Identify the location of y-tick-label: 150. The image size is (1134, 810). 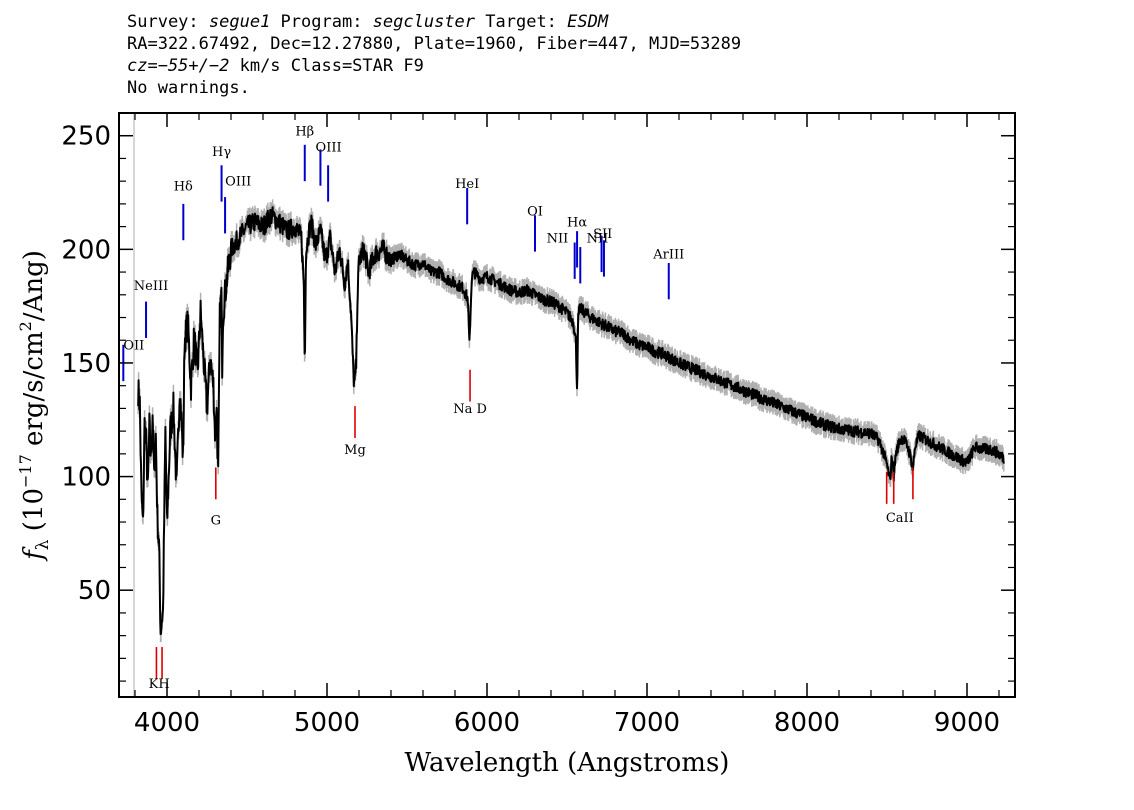
(86, 364).